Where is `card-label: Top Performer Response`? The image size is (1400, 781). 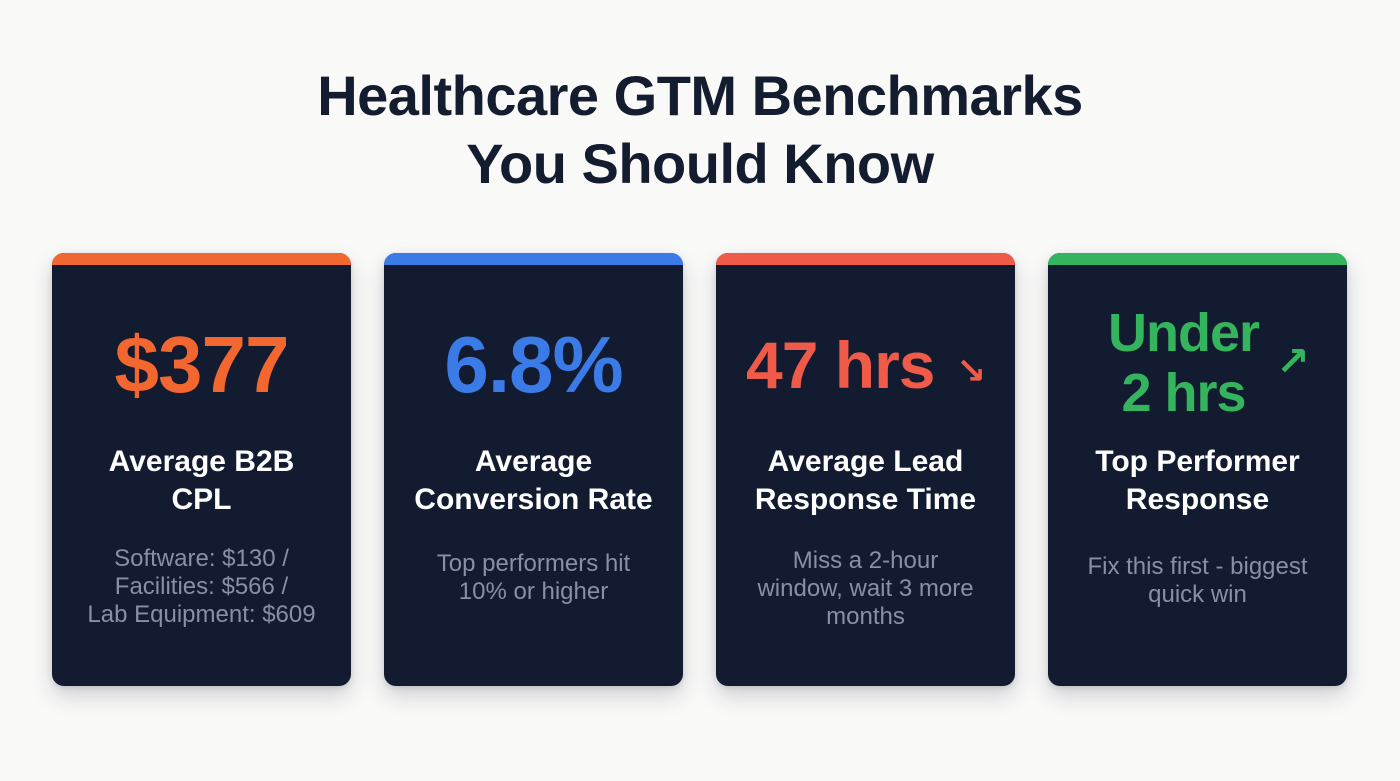
card-label: Top Performer Response is located at coordinates (1197, 481).